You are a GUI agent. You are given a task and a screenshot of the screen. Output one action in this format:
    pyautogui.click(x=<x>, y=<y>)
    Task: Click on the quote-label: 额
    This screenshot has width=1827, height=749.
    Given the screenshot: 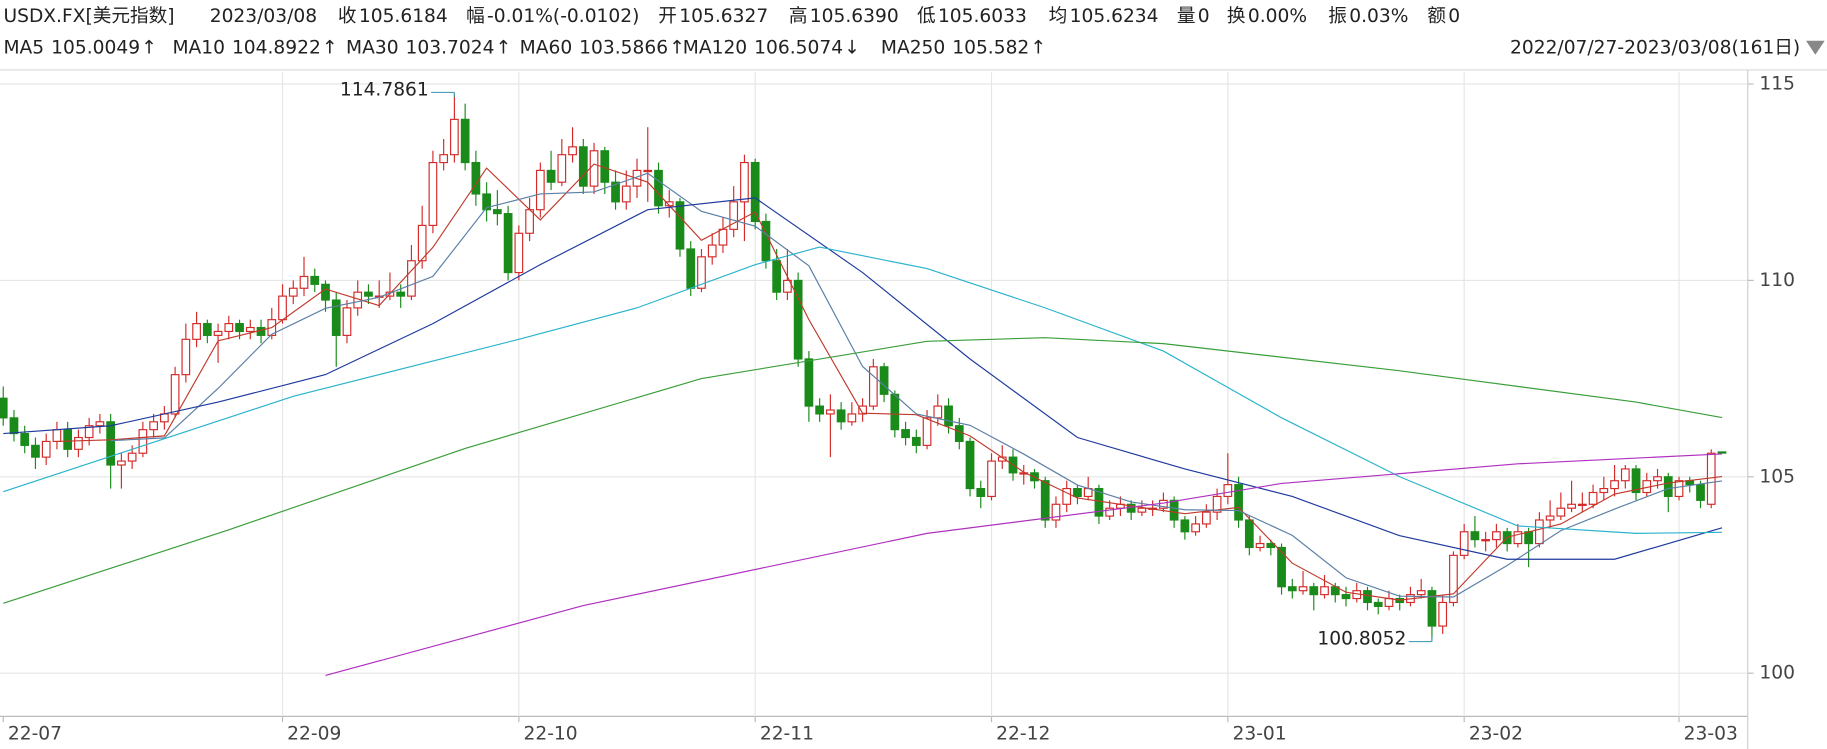 What is the action you would take?
    pyautogui.click(x=1436, y=16)
    